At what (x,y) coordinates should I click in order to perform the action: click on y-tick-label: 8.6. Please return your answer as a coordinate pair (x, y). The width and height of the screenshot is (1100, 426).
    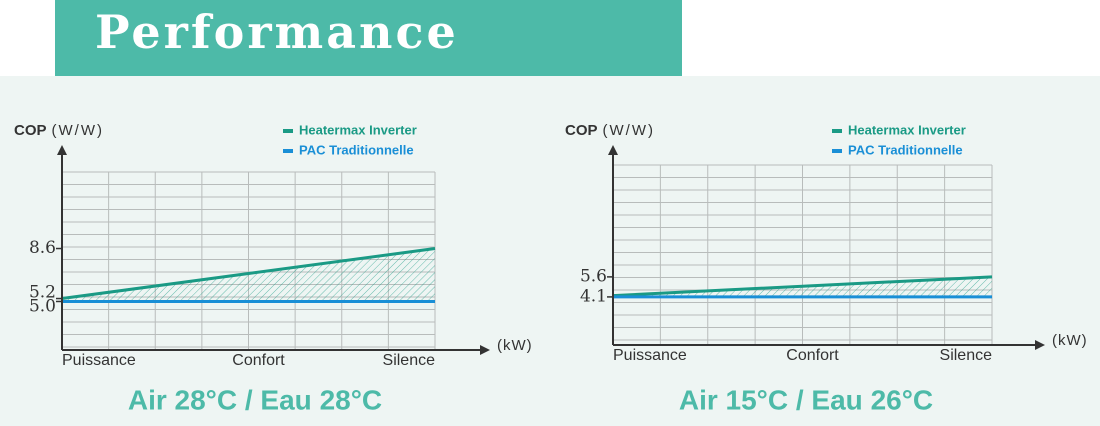
    Looking at the image, I should click on (42, 248).